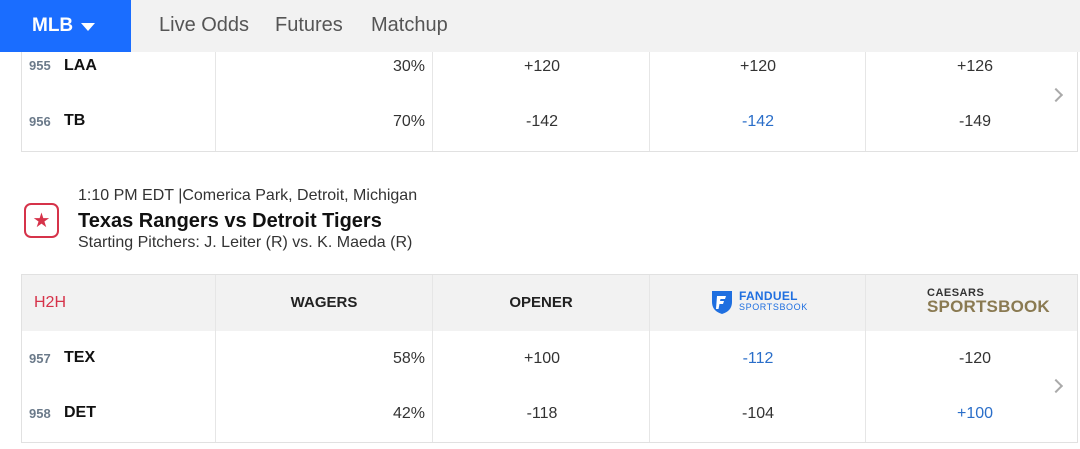 Image resolution: width=1080 pixels, height=449 pixels. I want to click on fanduel-shield-icon, so click(722, 302).